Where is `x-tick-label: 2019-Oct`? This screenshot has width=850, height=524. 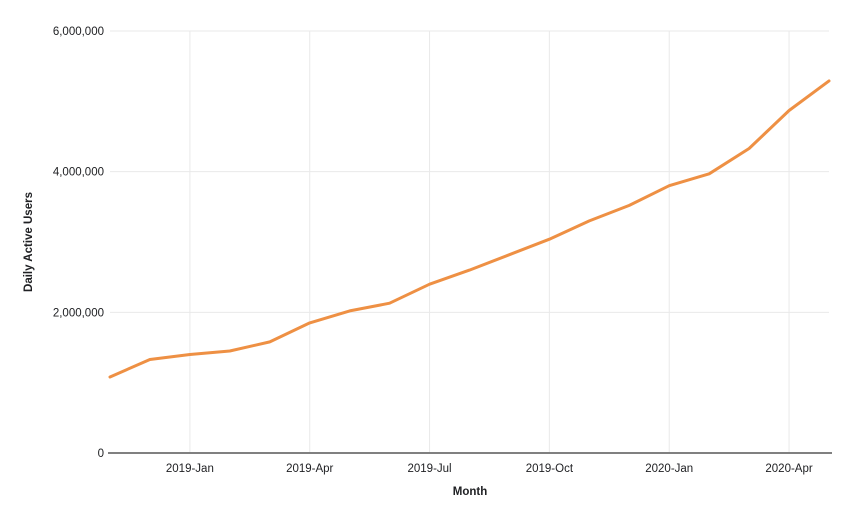 x-tick-label: 2019-Oct is located at coordinates (550, 469).